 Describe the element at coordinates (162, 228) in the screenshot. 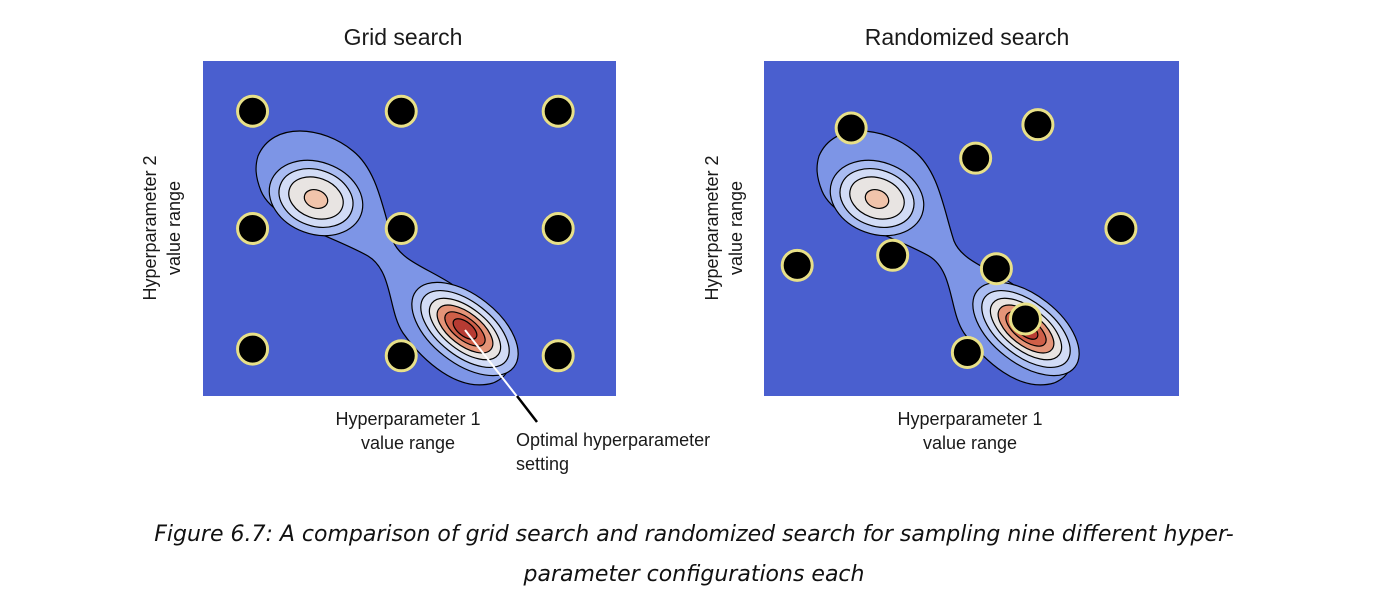

I see `grid-y-axis-label: Hyperparameter 2 value range` at that location.